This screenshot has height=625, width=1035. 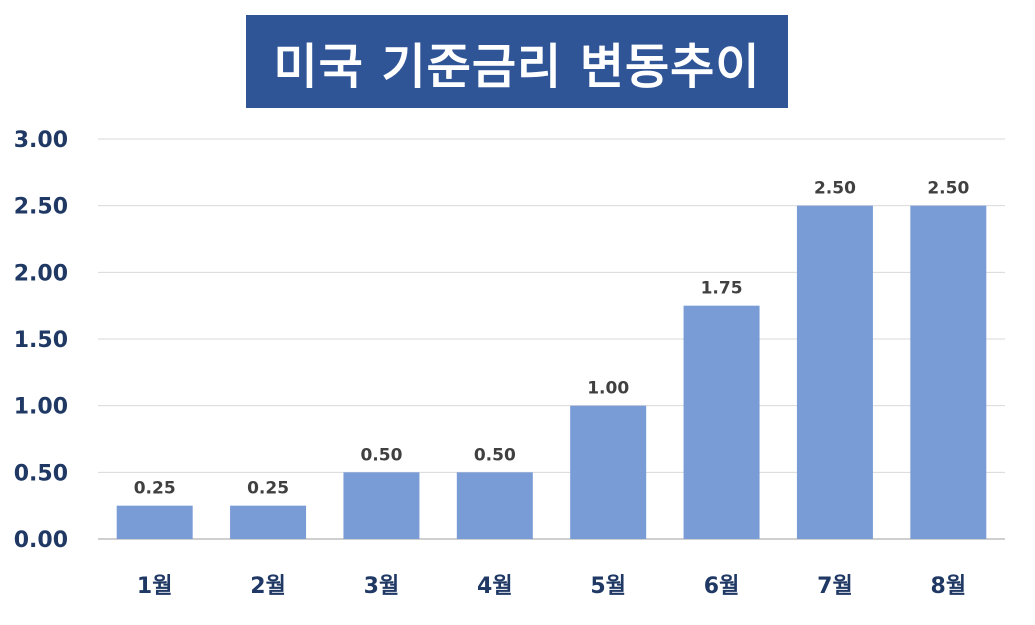 I want to click on y-tick-label: 3.00, so click(x=41, y=140).